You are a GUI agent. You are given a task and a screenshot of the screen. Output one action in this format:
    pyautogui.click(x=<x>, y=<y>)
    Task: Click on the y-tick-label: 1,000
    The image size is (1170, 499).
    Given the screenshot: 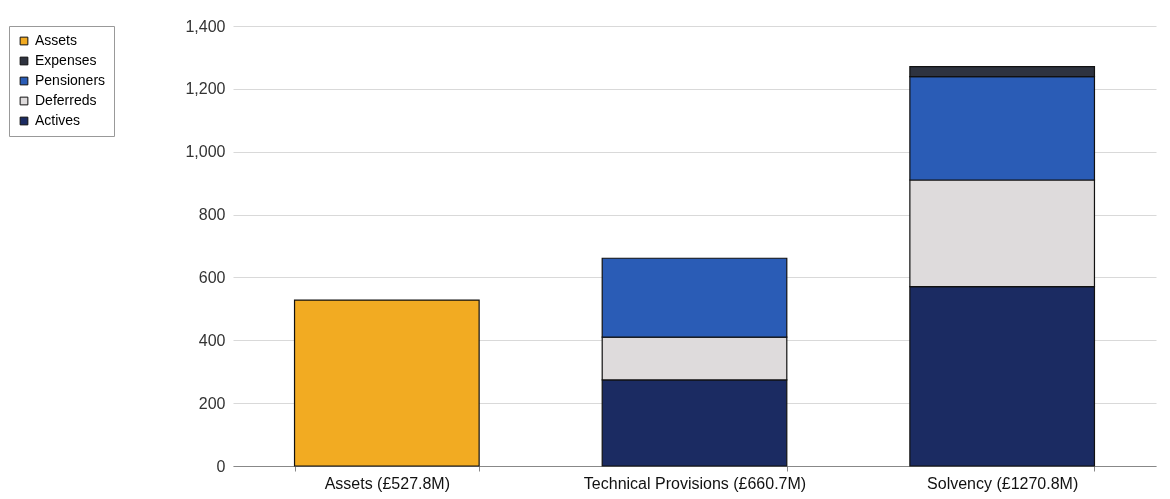 What is the action you would take?
    pyautogui.click(x=205, y=152)
    